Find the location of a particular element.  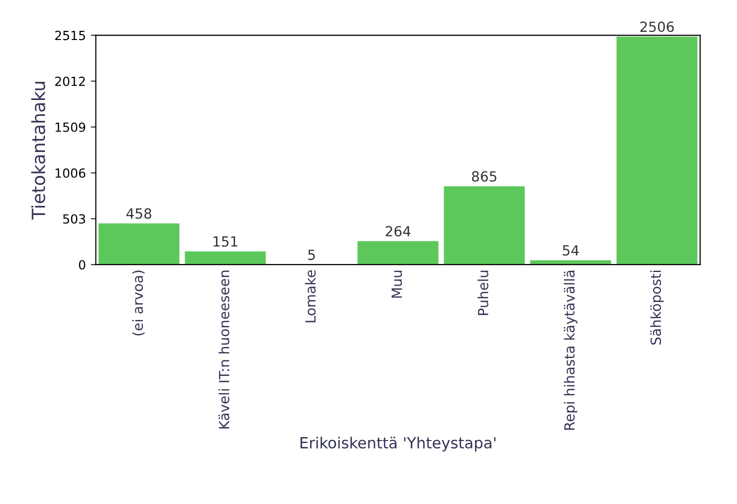

data-label: 458 is located at coordinates (139, 213).